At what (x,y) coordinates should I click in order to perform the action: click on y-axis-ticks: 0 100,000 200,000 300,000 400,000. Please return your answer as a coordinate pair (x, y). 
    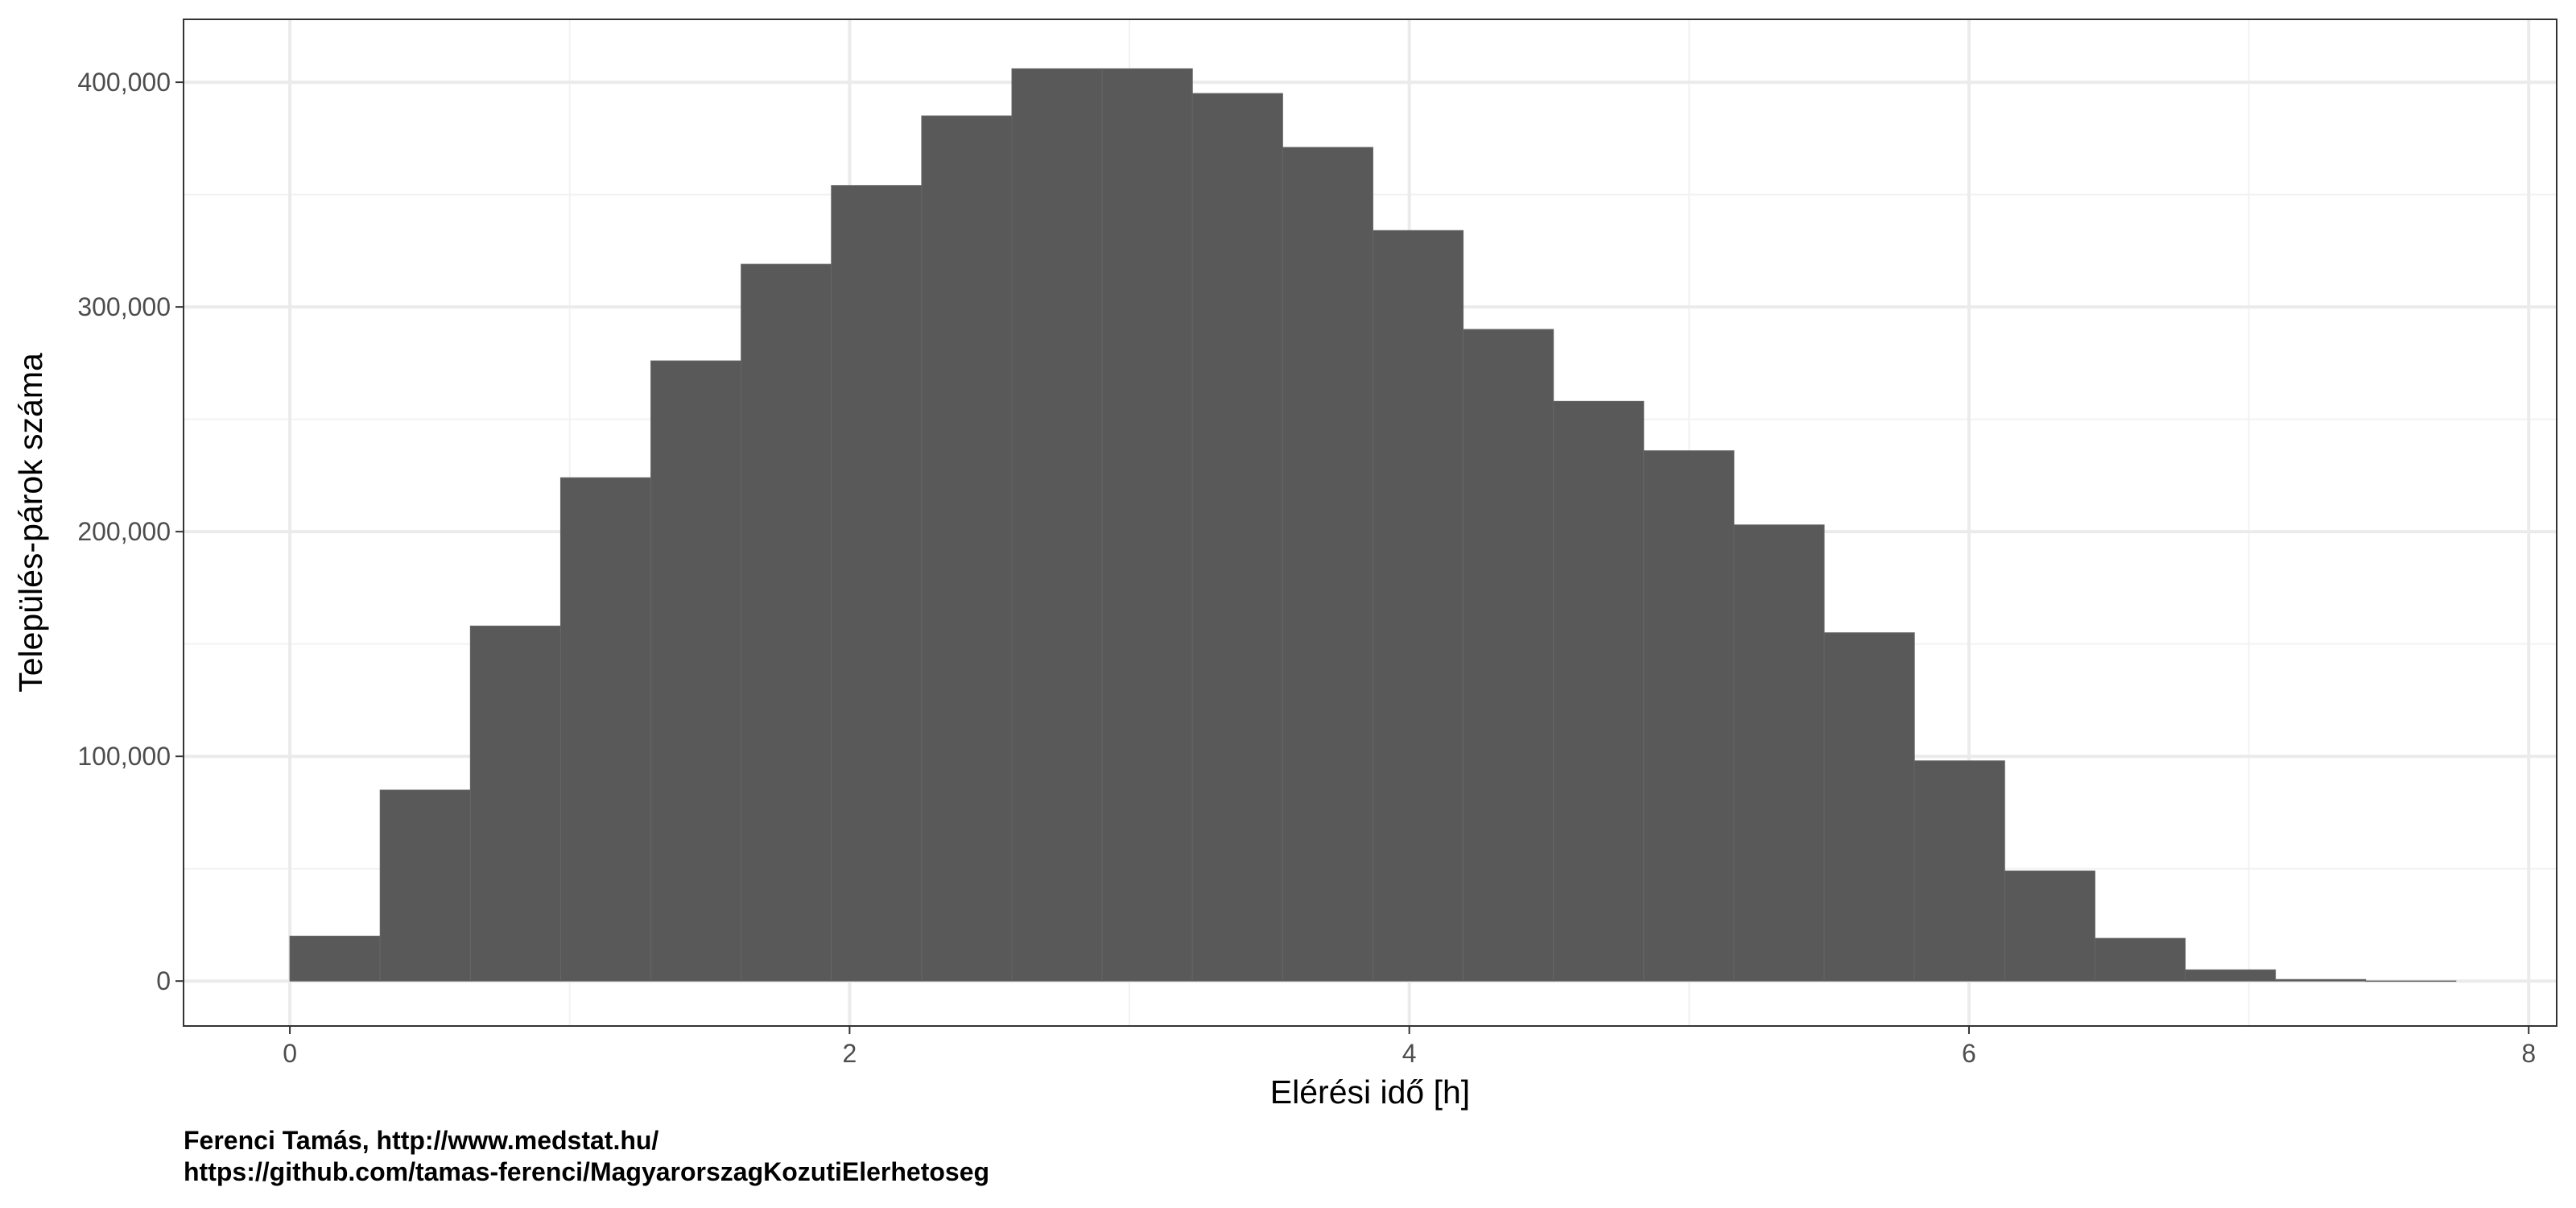
    Looking at the image, I should click on (130, 531).